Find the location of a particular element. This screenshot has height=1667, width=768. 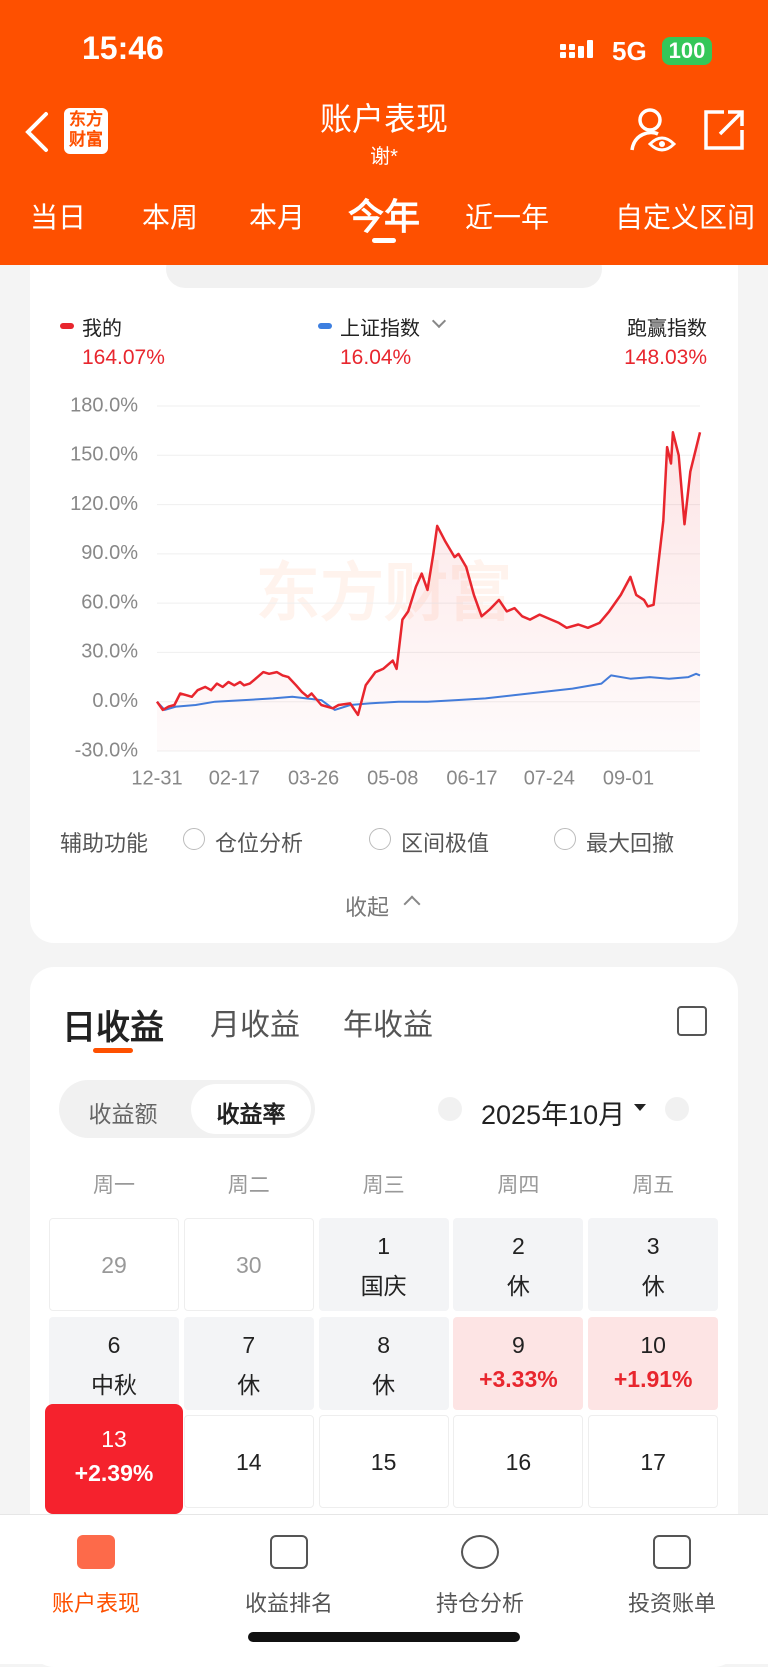

legend-label: 跑赢指数 is located at coordinates (667, 329).